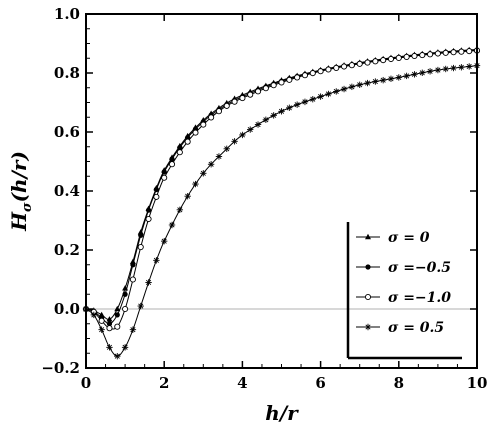  I want to click on y-axis-label-rest: (h/r), so click(19, 176).